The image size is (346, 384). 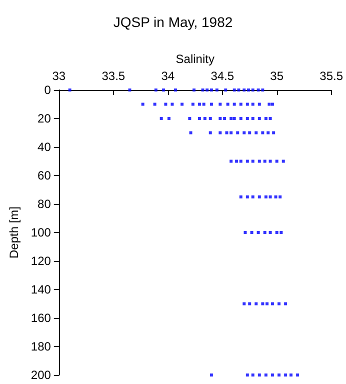 What do you see at coordinates (14, 232) in the screenshot?
I see `y-axis-title: Depth [m]` at bounding box center [14, 232].